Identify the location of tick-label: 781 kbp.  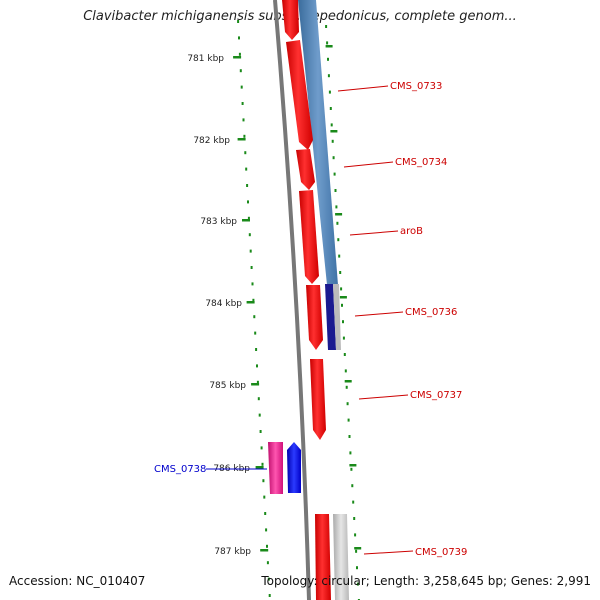
(205, 59).